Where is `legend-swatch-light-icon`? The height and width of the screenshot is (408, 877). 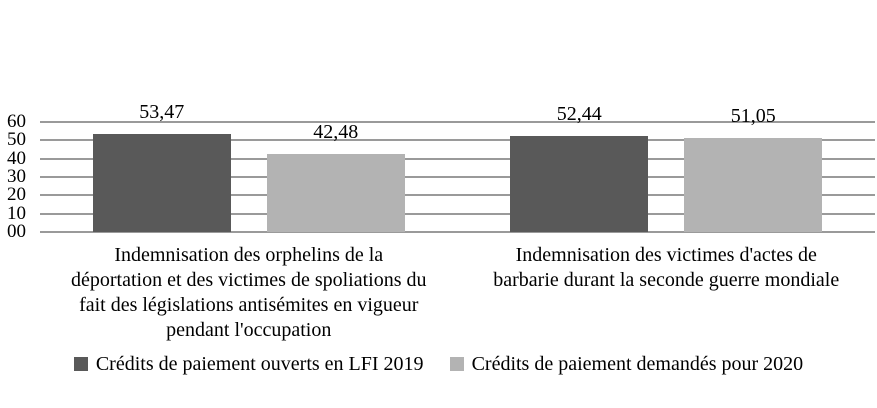 legend-swatch-light-icon is located at coordinates (456, 364).